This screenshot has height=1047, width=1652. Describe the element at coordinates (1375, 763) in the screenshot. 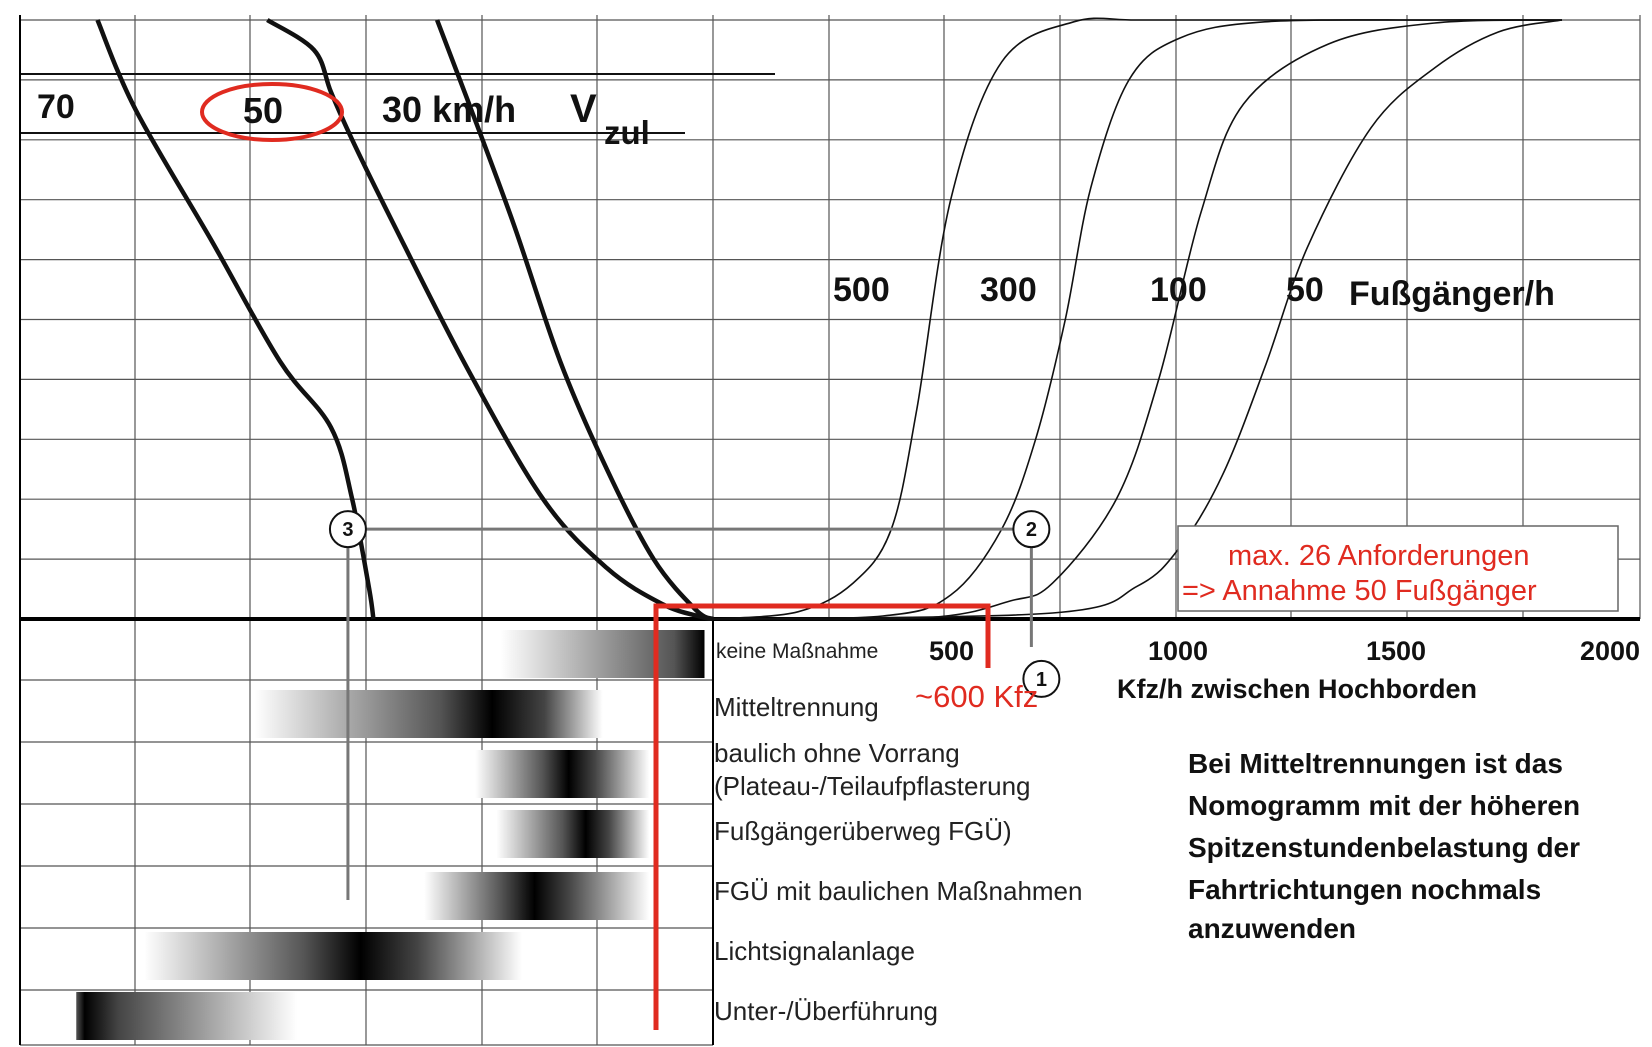

I see `note-line-1: Bei Mitteltrennungen ist das` at that location.